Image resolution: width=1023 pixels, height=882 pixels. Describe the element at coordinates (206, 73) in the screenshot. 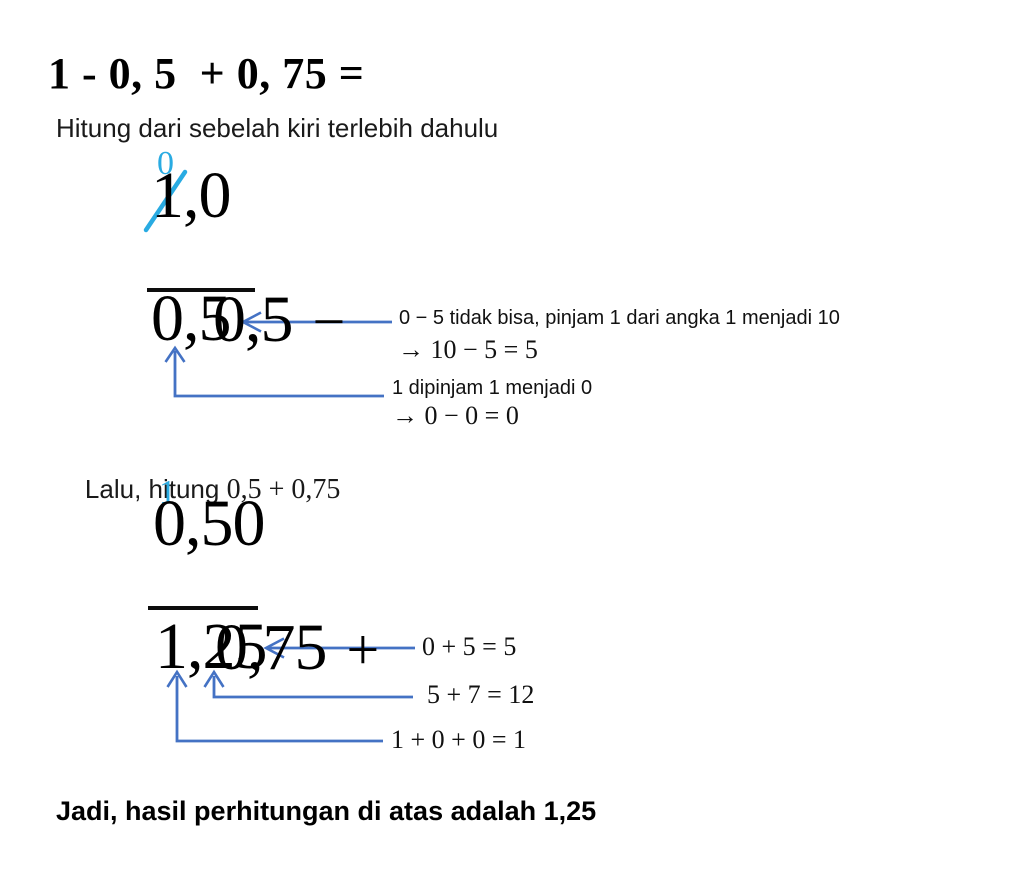

I see `problem-expression: 1 - 0, 5 + 0, 75 =` at that location.